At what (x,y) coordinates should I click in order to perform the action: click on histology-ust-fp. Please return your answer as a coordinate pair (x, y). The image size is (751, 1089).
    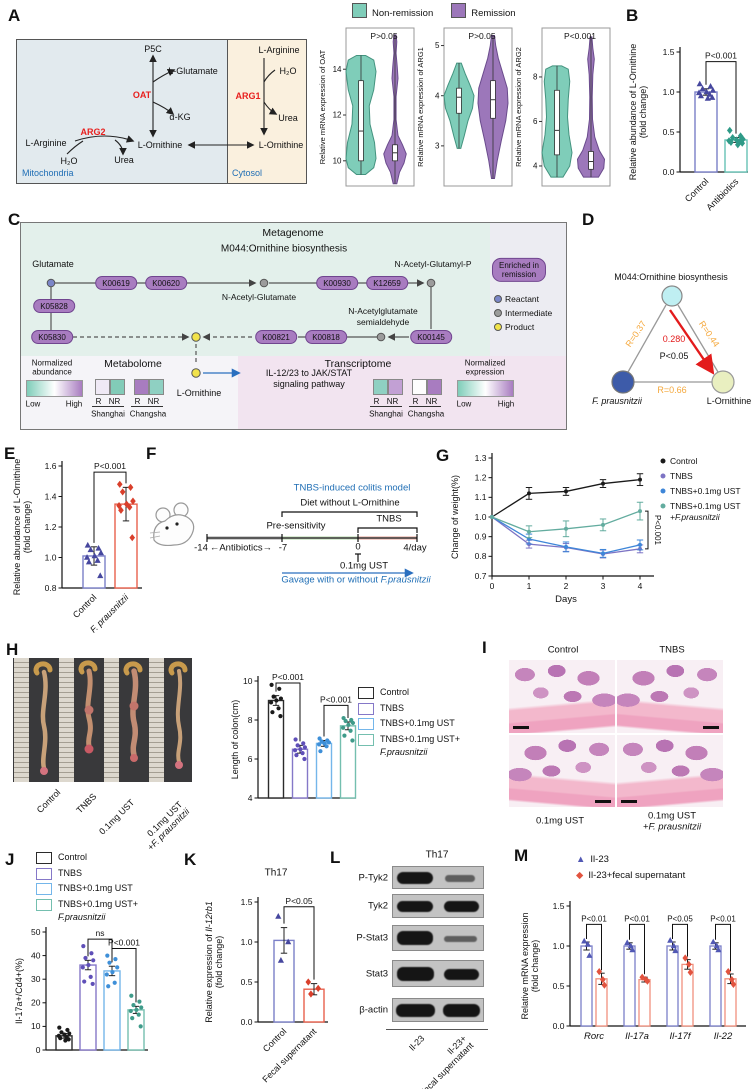
    Looking at the image, I should click on (670, 771).